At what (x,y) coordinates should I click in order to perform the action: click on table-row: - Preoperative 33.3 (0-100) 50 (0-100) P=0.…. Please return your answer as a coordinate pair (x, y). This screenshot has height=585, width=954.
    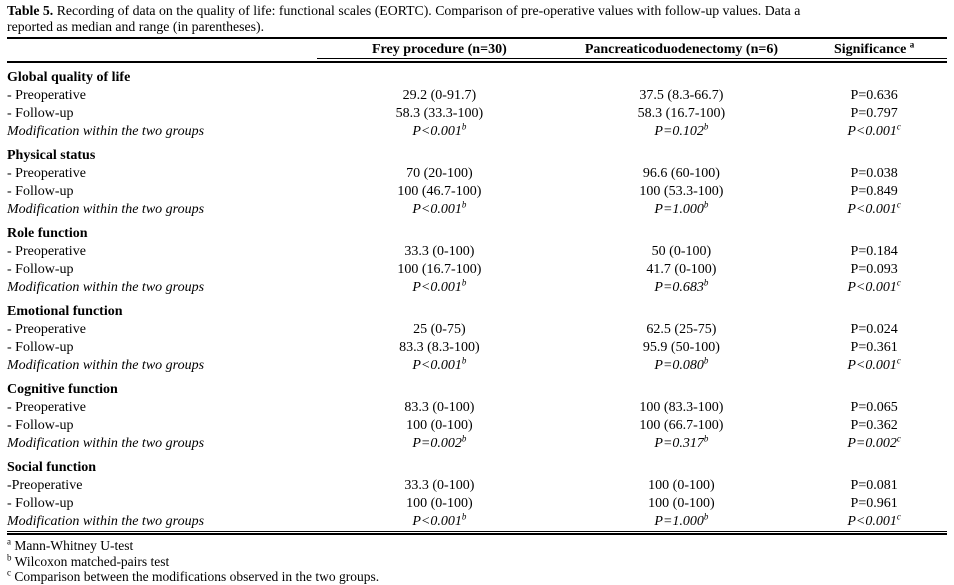
    Looking at the image, I should click on (477, 252).